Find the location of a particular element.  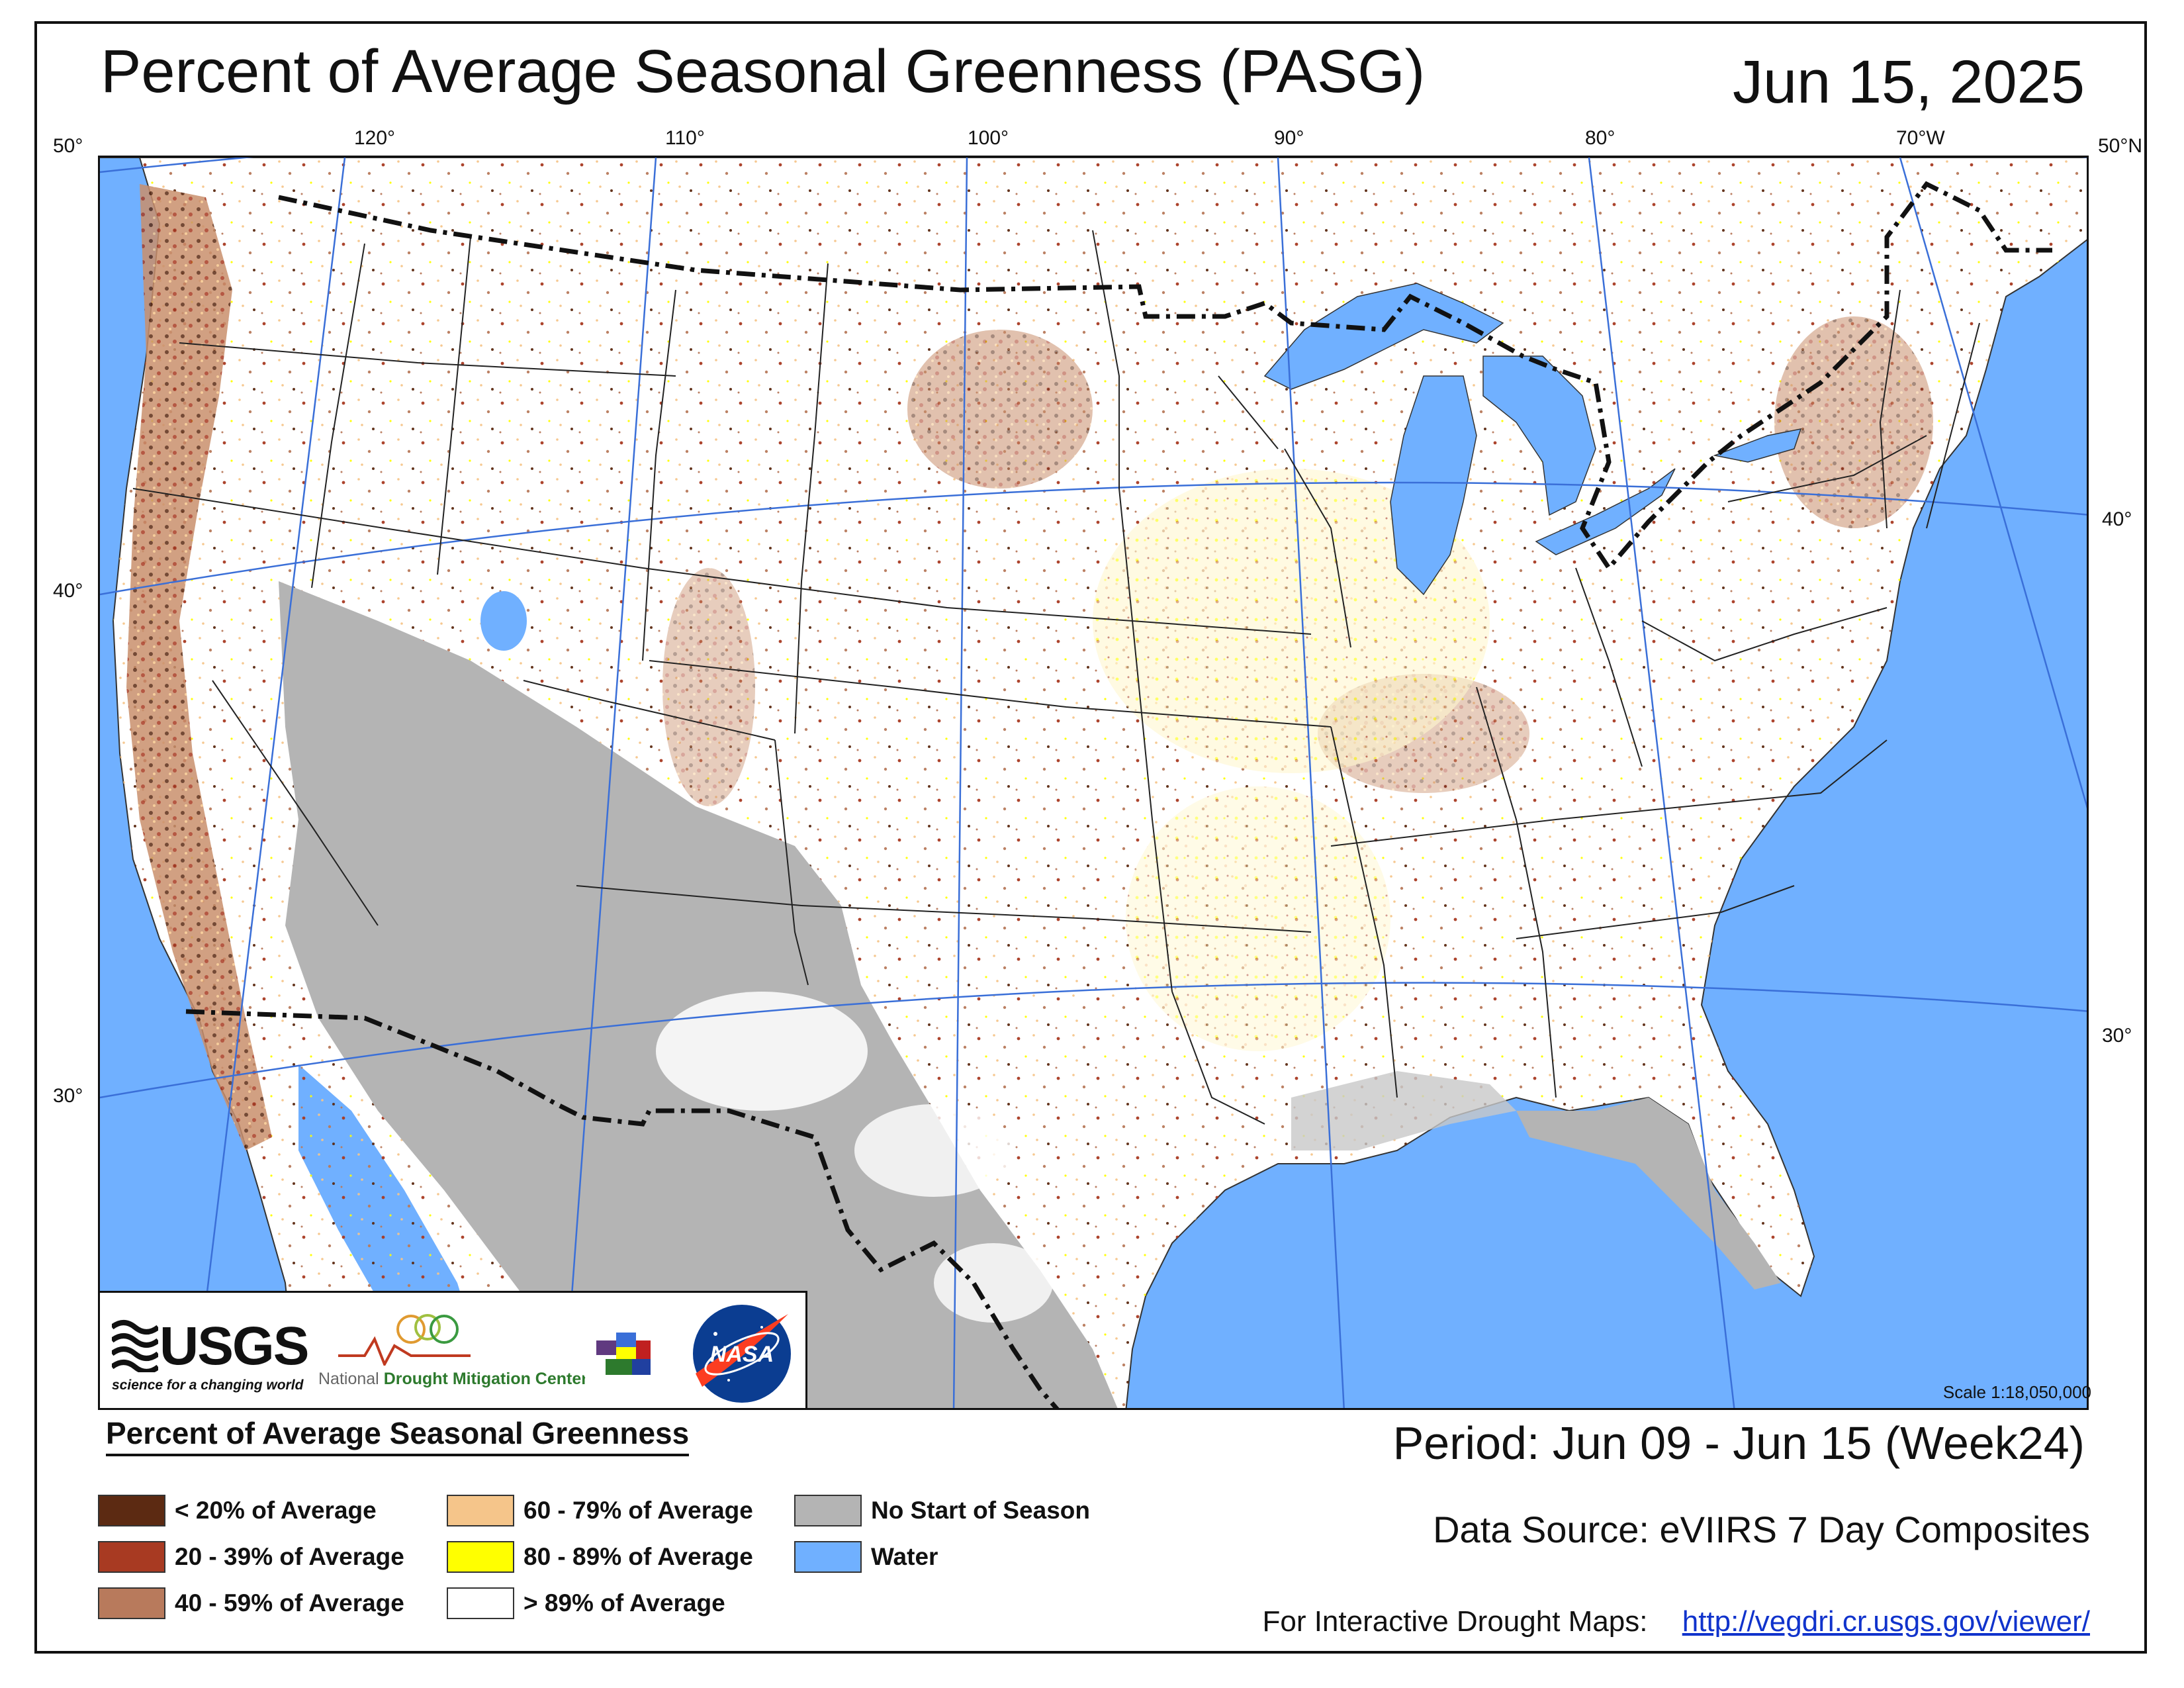

moderate-greenness-midwest is located at coordinates (1291, 621).